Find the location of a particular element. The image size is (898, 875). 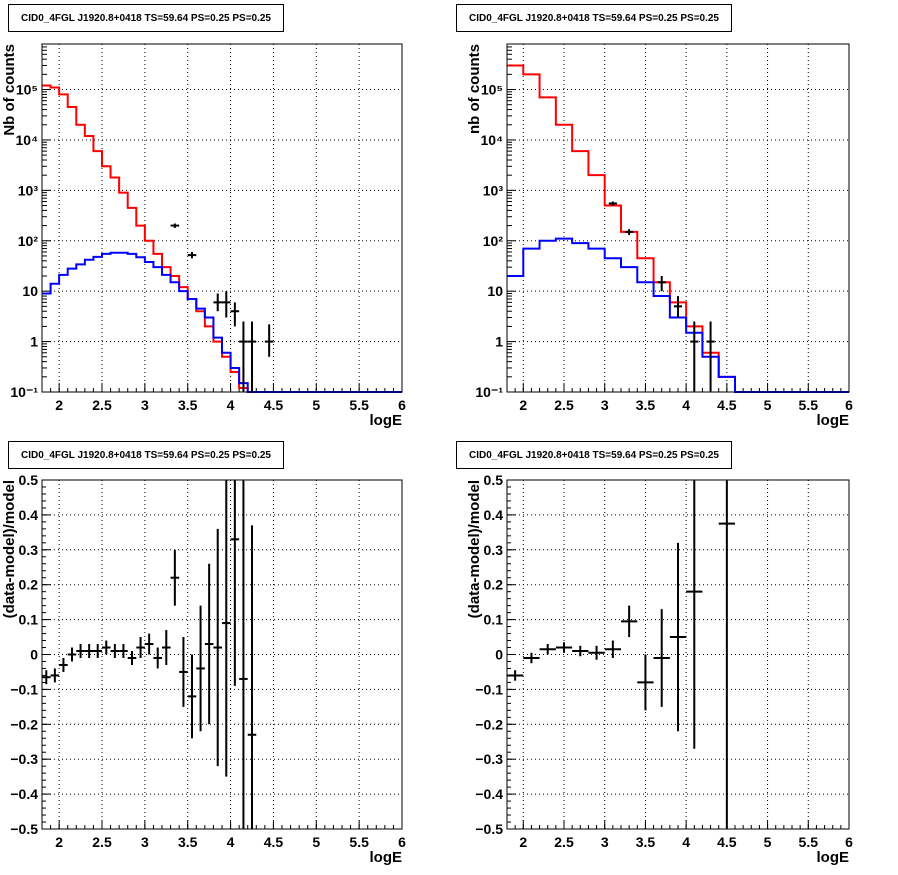

y-axis-label: nb of counts is located at coordinates (474, 89).